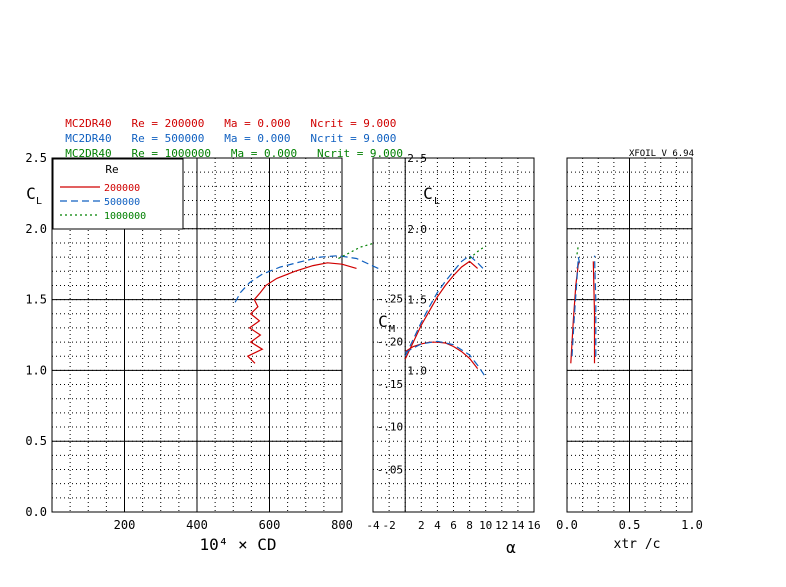  What do you see at coordinates (428, 193) in the screenshot?
I see `cl-axis-label: C` at bounding box center [428, 193].